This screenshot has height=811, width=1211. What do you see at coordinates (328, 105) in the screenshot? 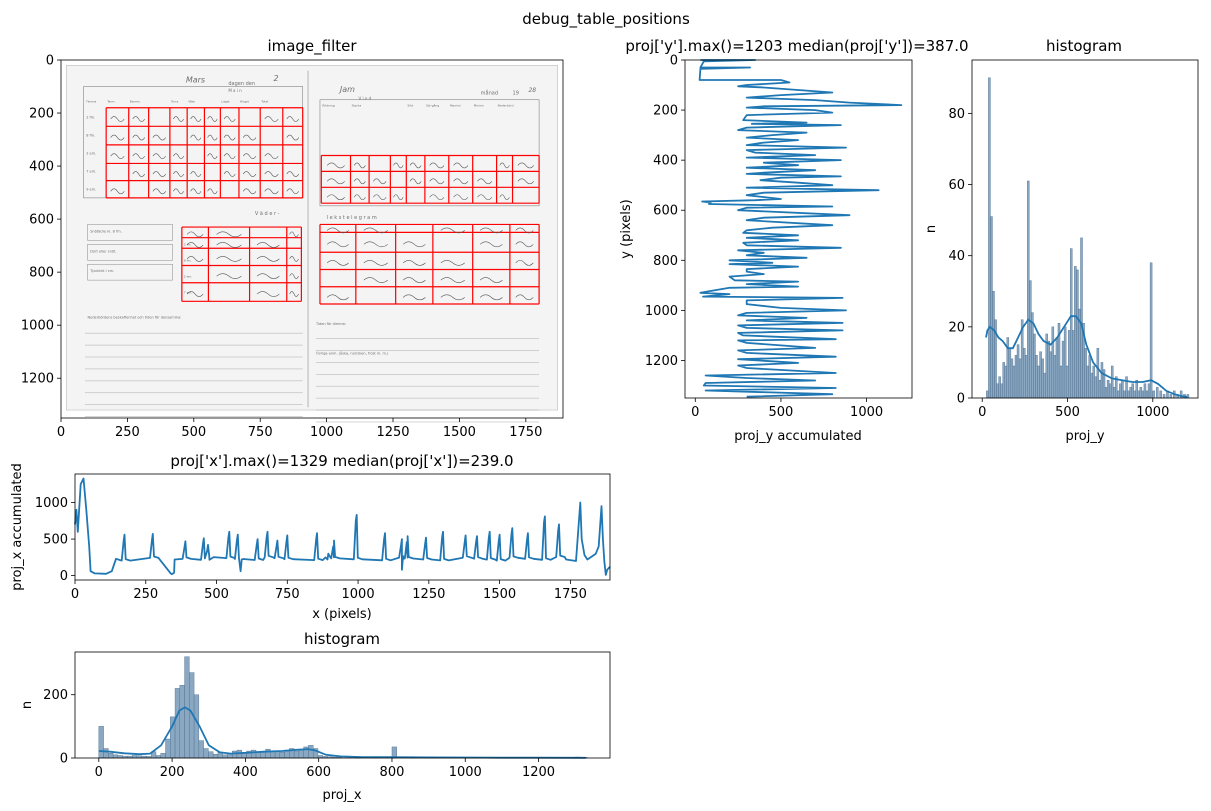
I see `form-right-header: Riktning` at bounding box center [328, 105].